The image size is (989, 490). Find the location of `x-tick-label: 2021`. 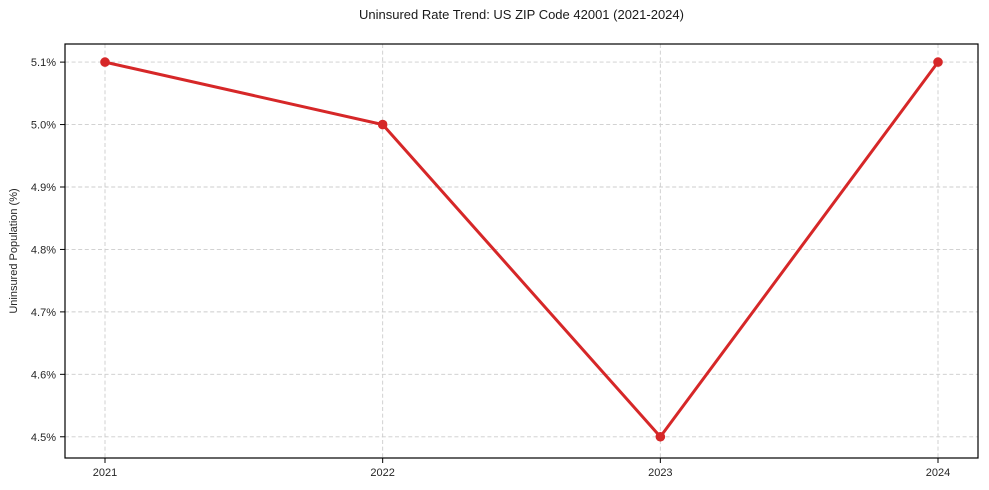

x-tick-label: 2021 is located at coordinates (105, 473).